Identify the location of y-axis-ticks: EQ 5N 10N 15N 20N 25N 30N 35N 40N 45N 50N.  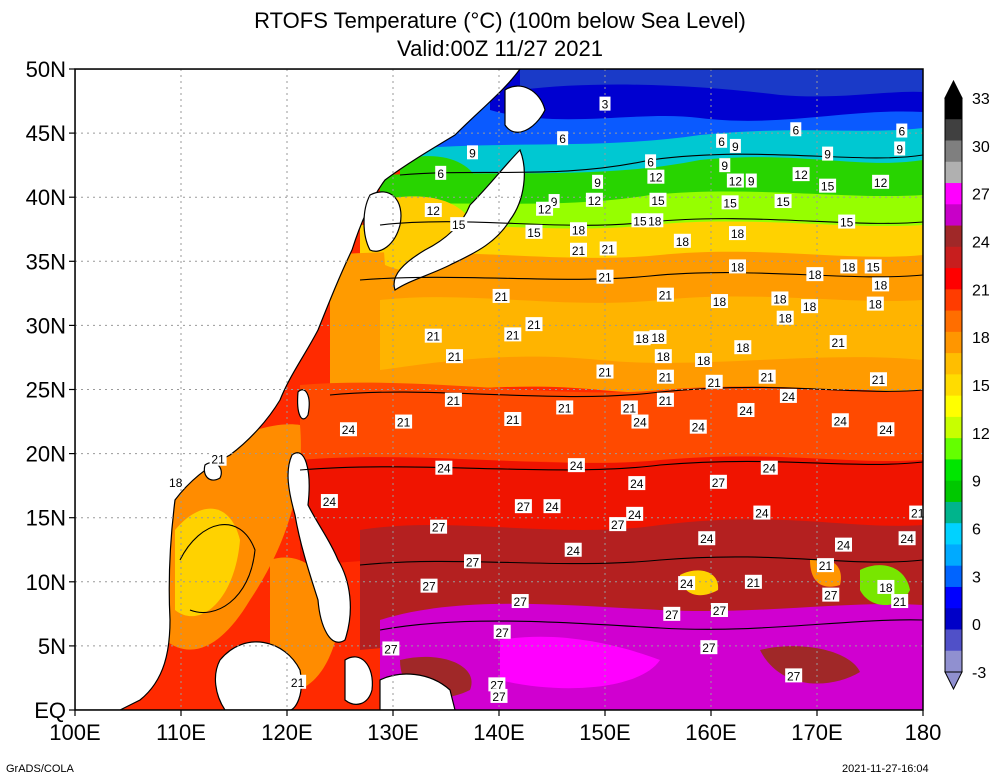
(50, 390).